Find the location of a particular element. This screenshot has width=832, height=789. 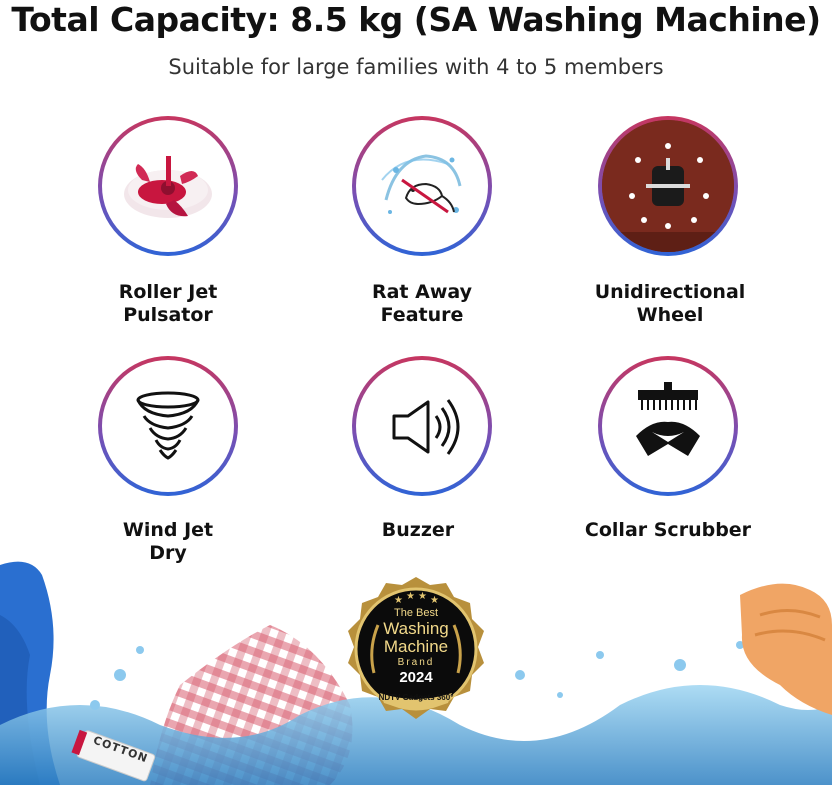

feature-label-roller-jet: Roller Jet Pulsator is located at coordinates (168, 304).